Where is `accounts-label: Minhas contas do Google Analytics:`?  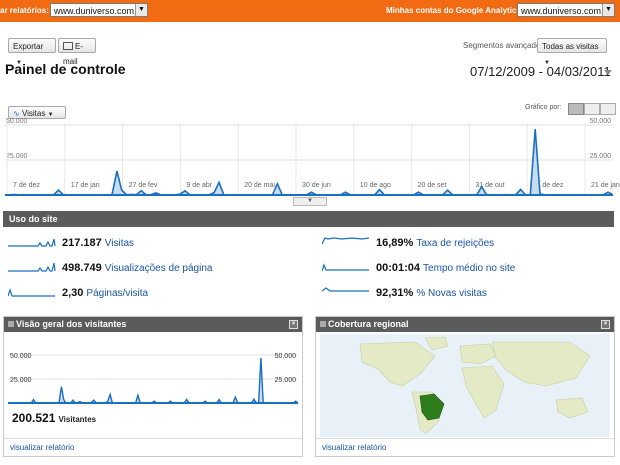
accounts-label: Minhas contas do Google Analytics: is located at coordinates (455, 10).